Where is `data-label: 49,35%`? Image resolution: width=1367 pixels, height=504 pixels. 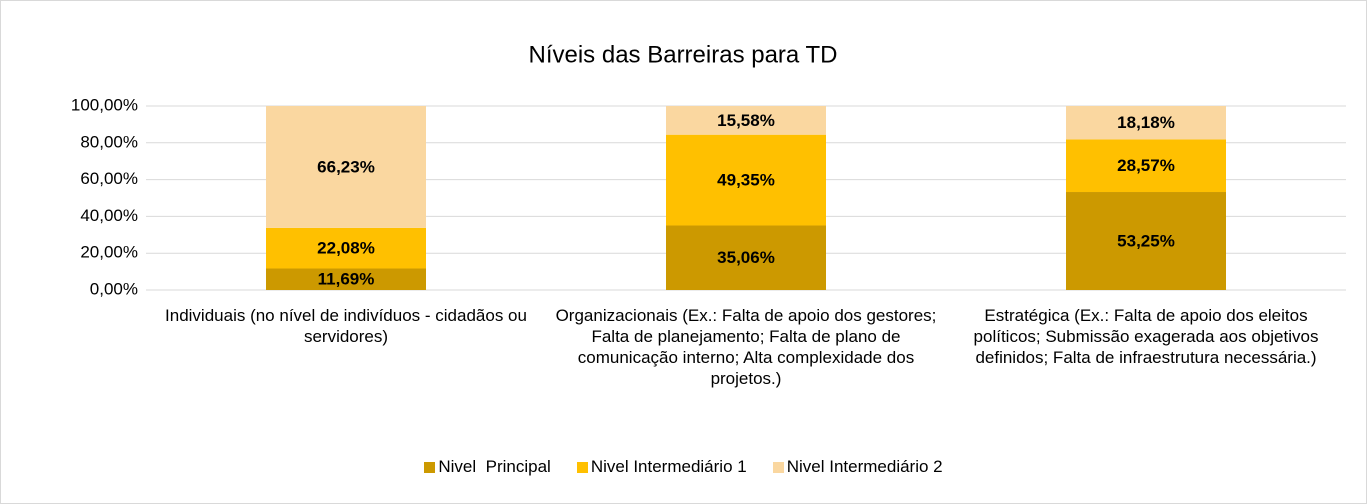
data-label: 49,35% is located at coordinates (746, 180).